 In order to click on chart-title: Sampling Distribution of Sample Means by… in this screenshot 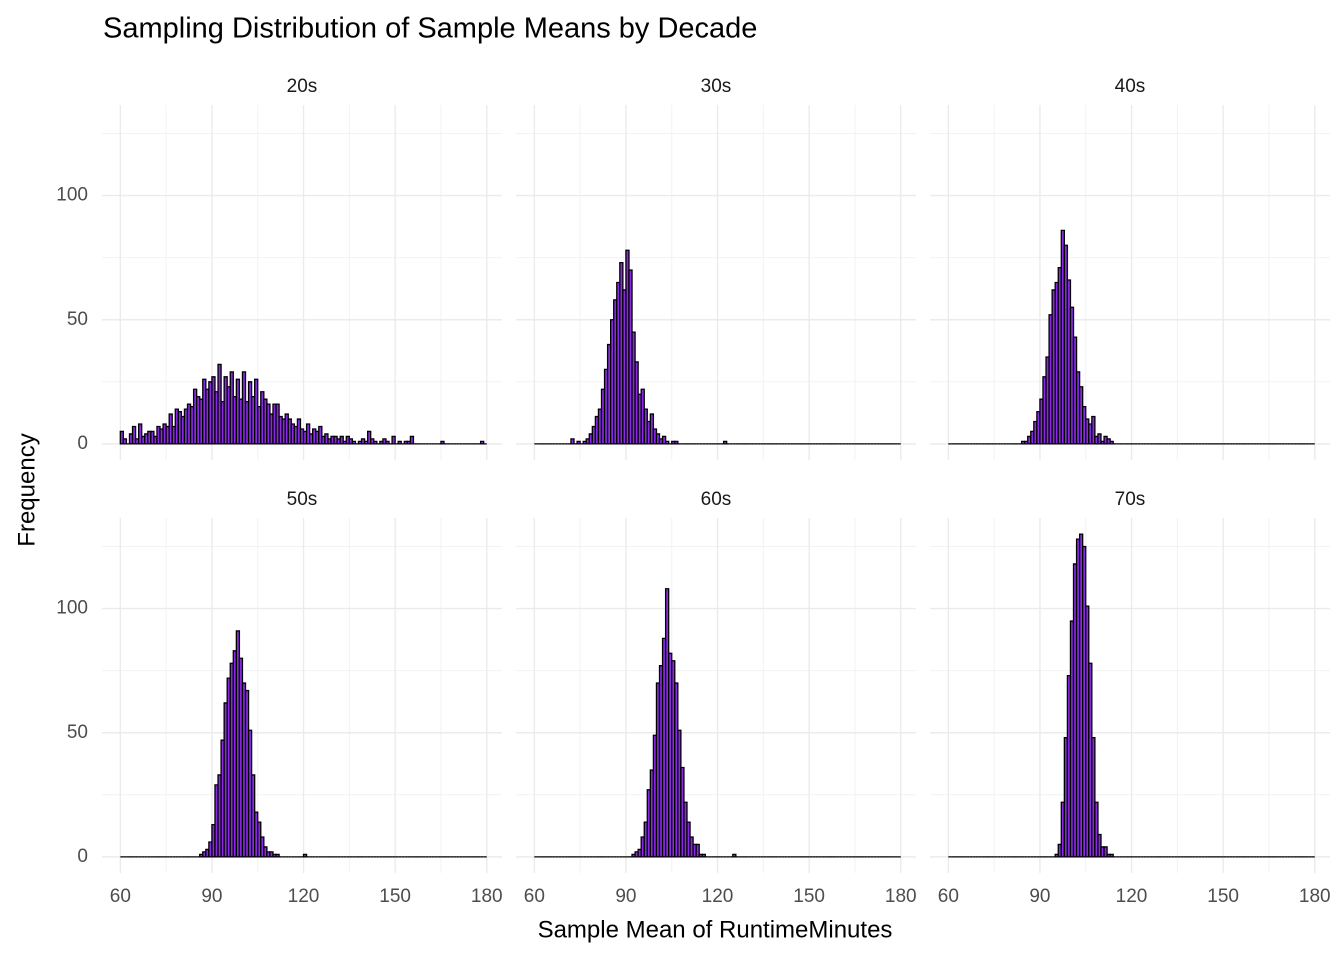, I will do `click(430, 29)`.